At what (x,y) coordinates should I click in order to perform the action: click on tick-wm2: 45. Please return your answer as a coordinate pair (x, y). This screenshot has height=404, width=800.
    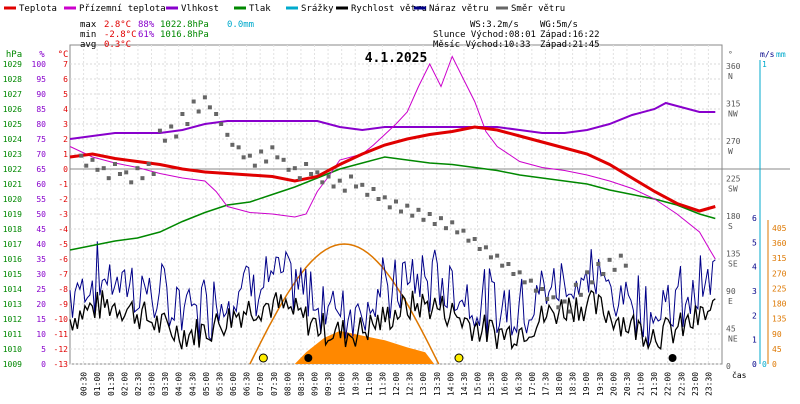
    Looking at the image, I should click on (777, 349).